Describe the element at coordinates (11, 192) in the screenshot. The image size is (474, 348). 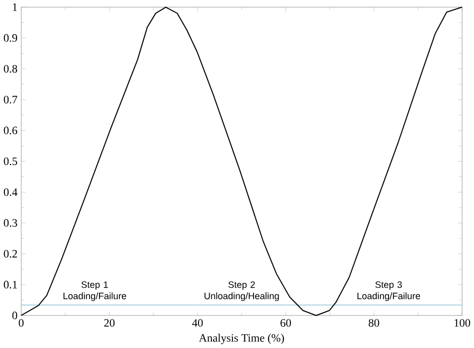
I see `y-tick-label: 0.4` at that location.